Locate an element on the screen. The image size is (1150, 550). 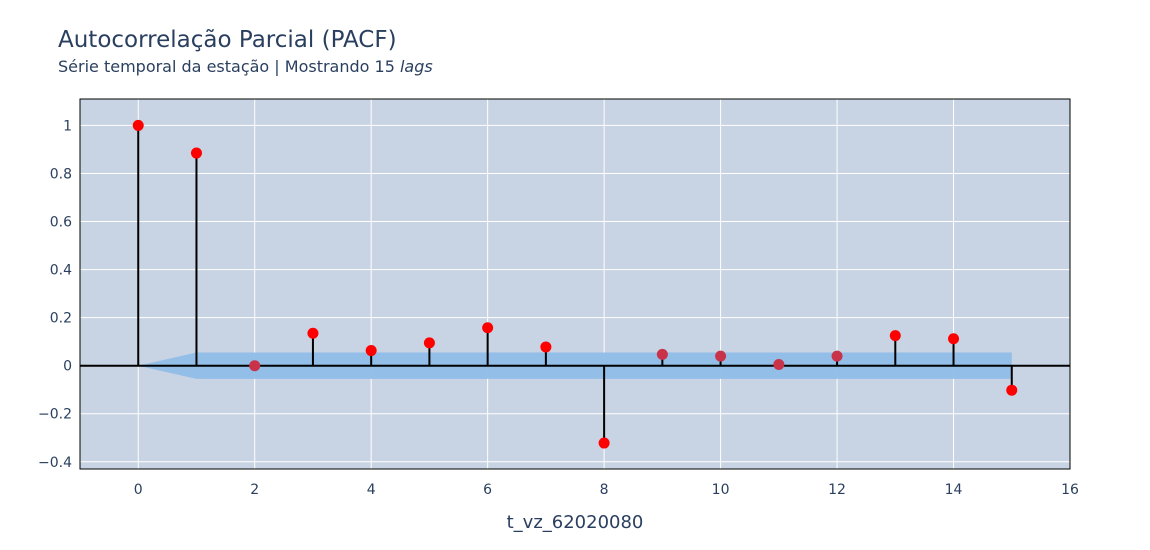
y-tick-label: −0.2 is located at coordinates (55, 415).